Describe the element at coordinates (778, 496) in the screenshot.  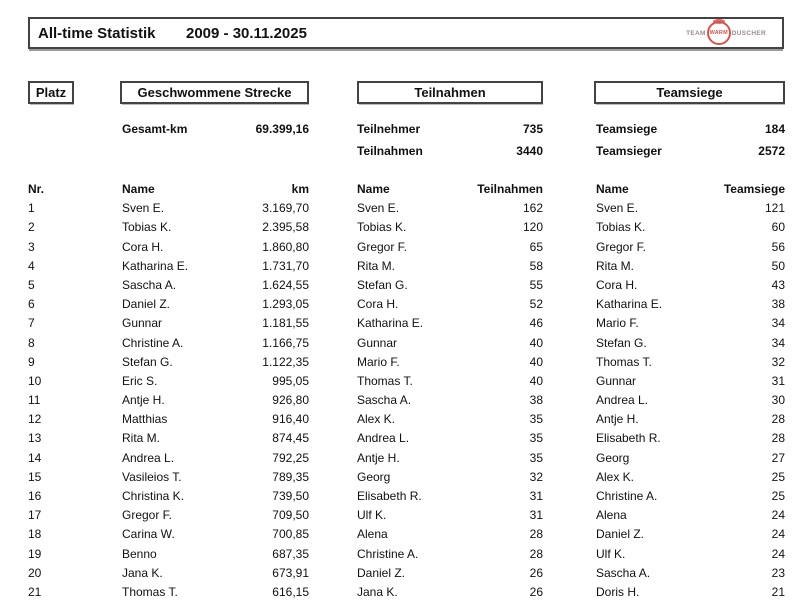
I see `teamsiege-value: 25` at that location.